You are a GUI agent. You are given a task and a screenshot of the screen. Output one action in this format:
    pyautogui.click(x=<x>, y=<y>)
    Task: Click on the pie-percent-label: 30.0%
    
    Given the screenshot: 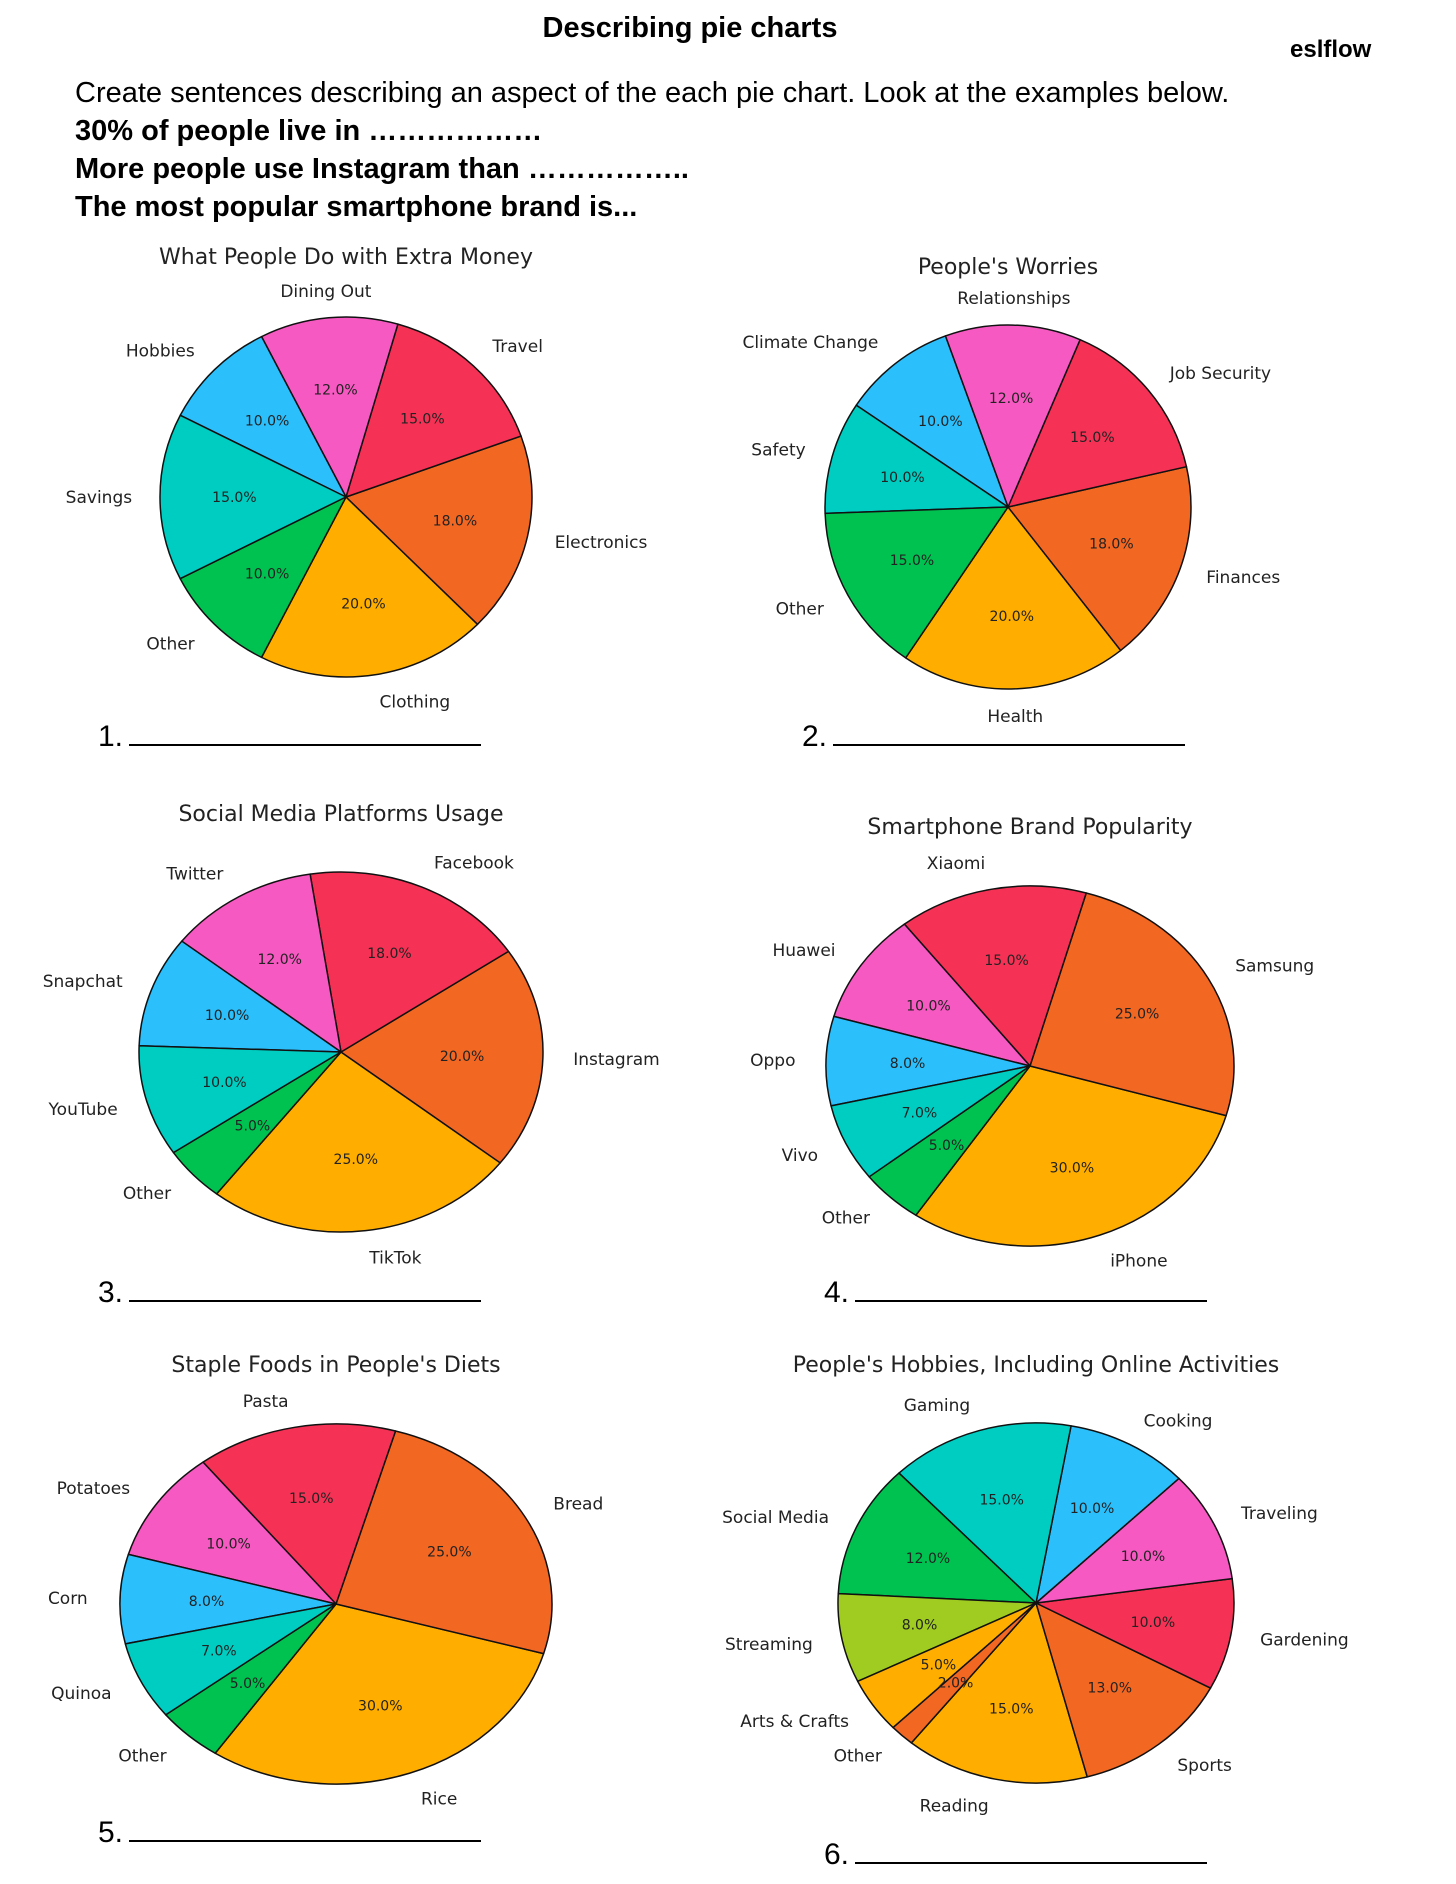 What is the action you would take?
    pyautogui.click(x=380, y=1707)
    